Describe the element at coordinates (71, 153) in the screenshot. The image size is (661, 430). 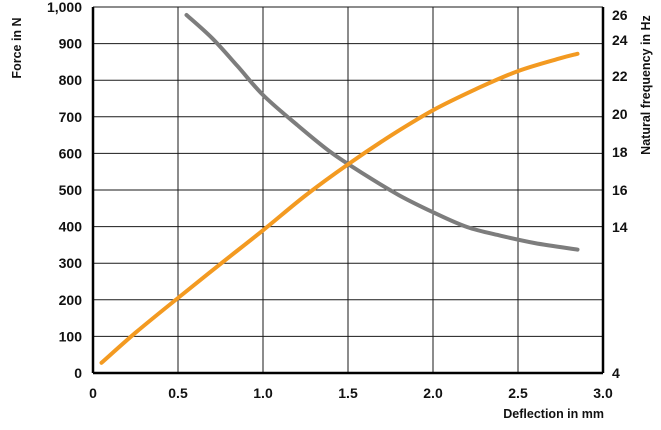
I see `y-tick-label: 600` at that location.